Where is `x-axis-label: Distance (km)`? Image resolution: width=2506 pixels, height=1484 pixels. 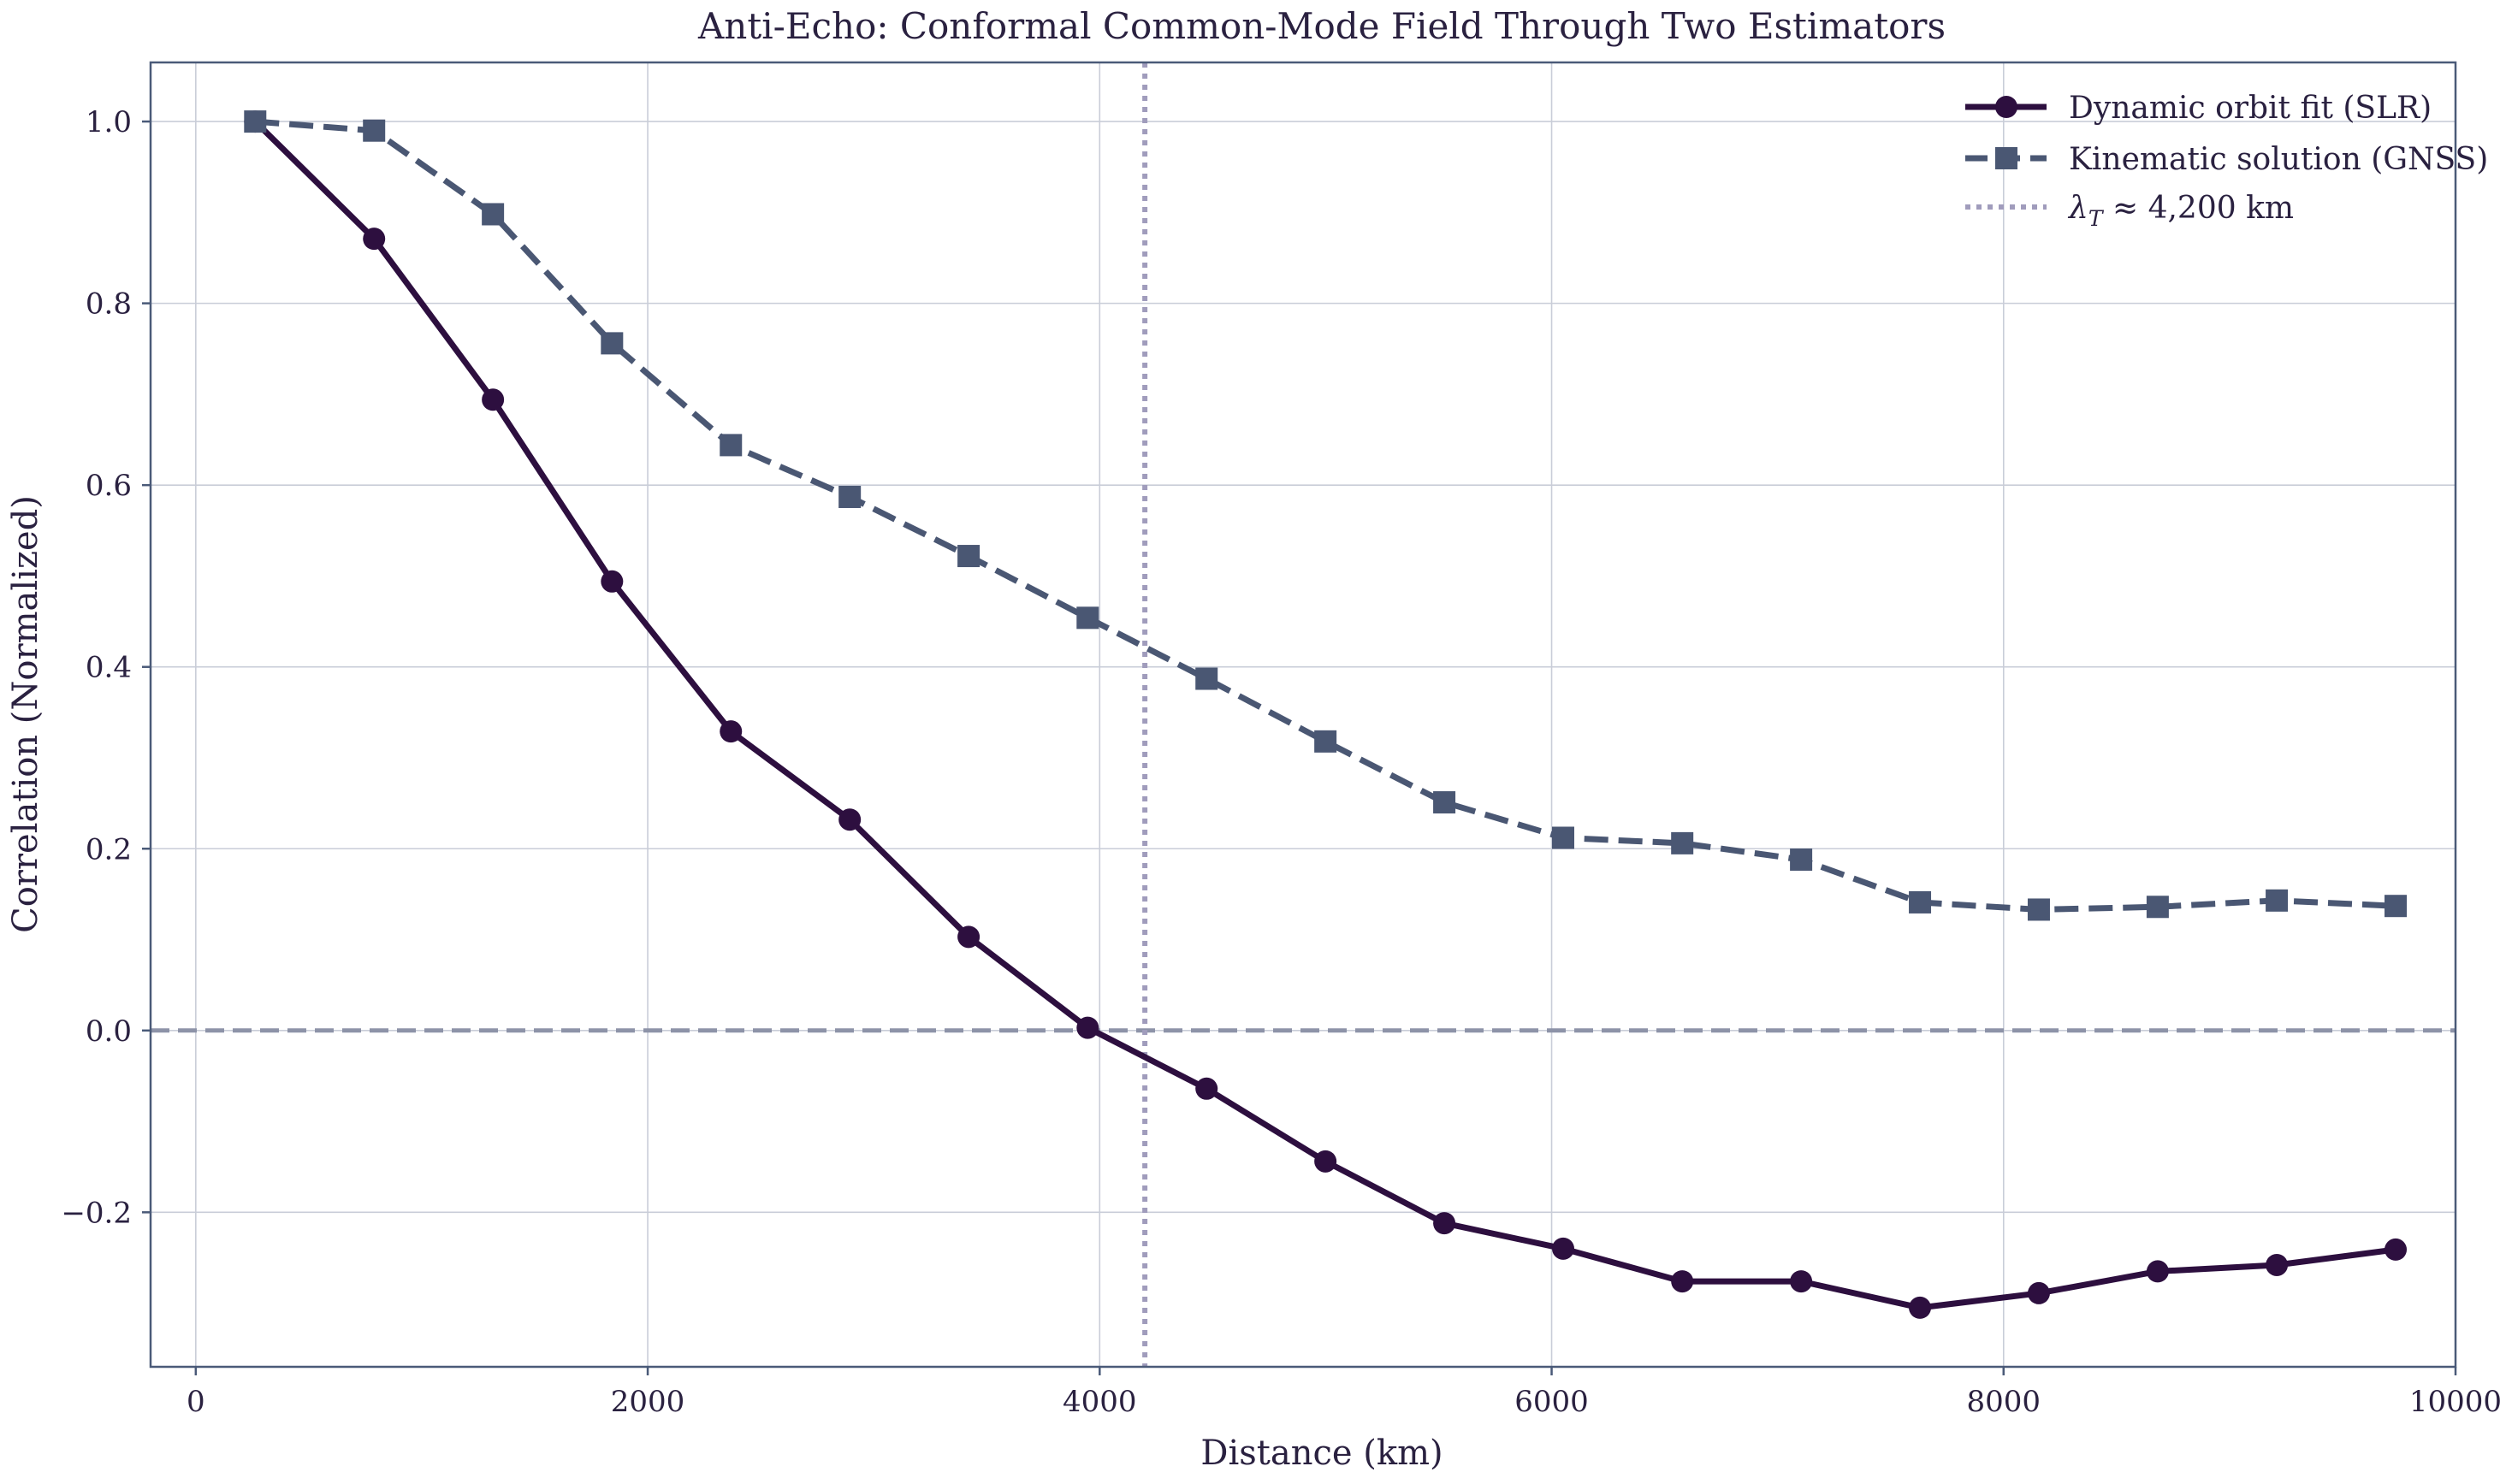
x-axis-label: Distance (km) is located at coordinates (1321, 1453).